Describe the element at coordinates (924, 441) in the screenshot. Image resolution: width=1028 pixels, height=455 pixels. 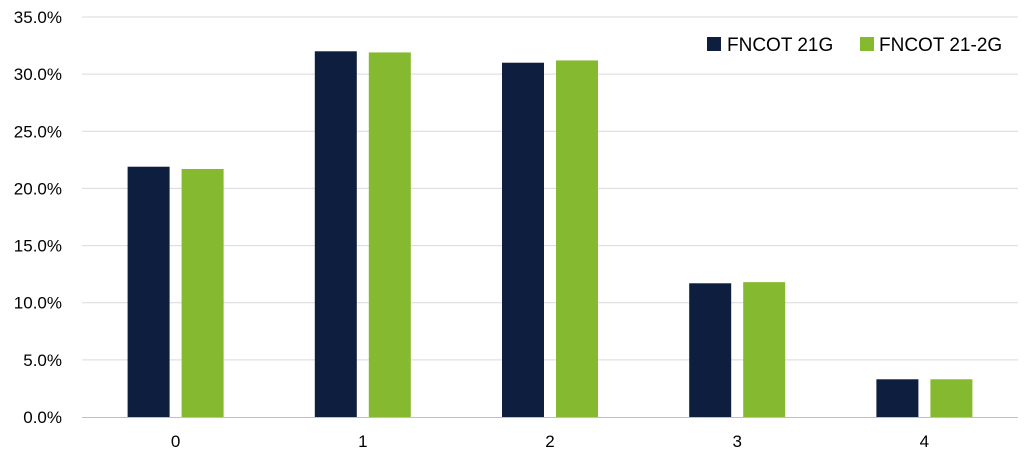
I see `x-tick-label: 4` at that location.